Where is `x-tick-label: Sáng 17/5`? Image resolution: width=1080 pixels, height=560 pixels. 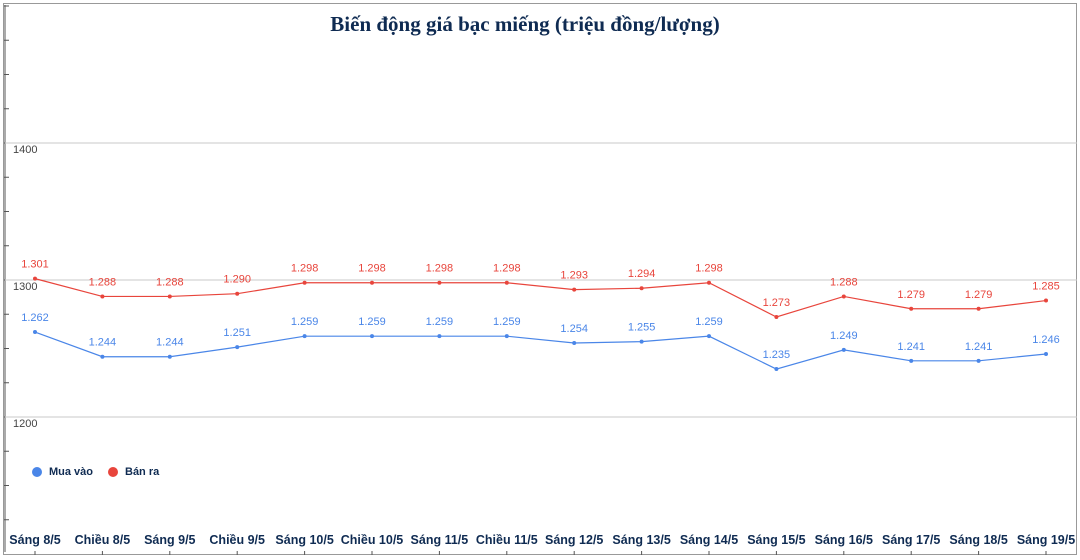
x-tick-label: Sáng 17/5 is located at coordinates (911, 540).